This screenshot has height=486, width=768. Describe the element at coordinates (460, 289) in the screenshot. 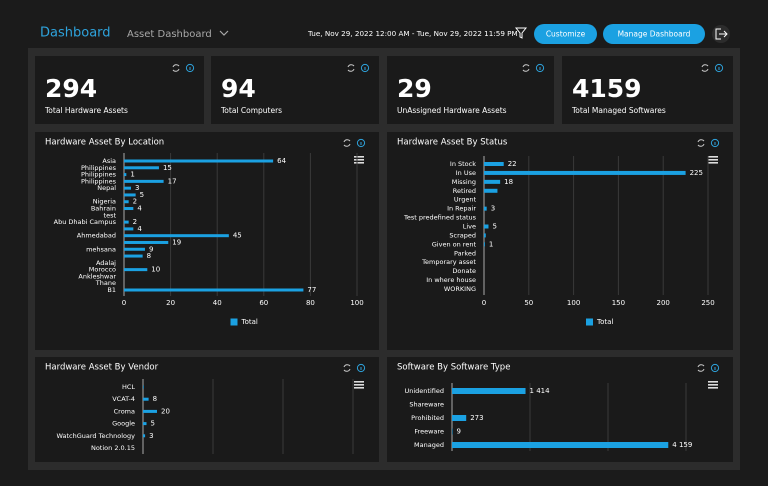

I see `y-tick-label: WORKING` at that location.